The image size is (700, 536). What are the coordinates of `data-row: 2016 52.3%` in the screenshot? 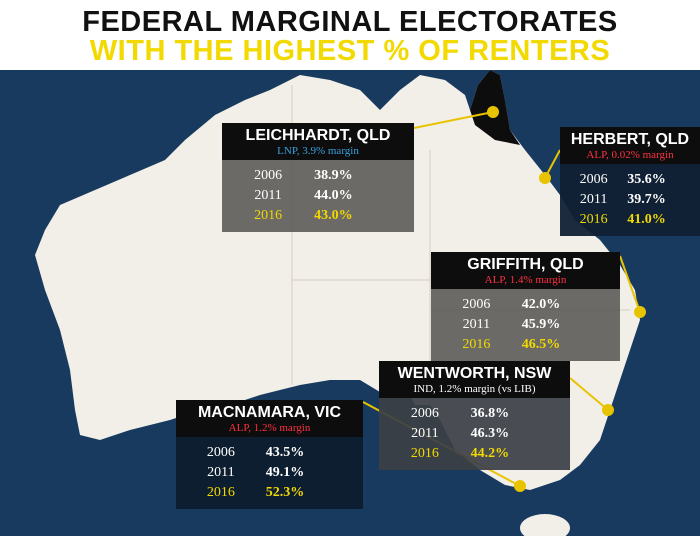 It's located at (269, 493).